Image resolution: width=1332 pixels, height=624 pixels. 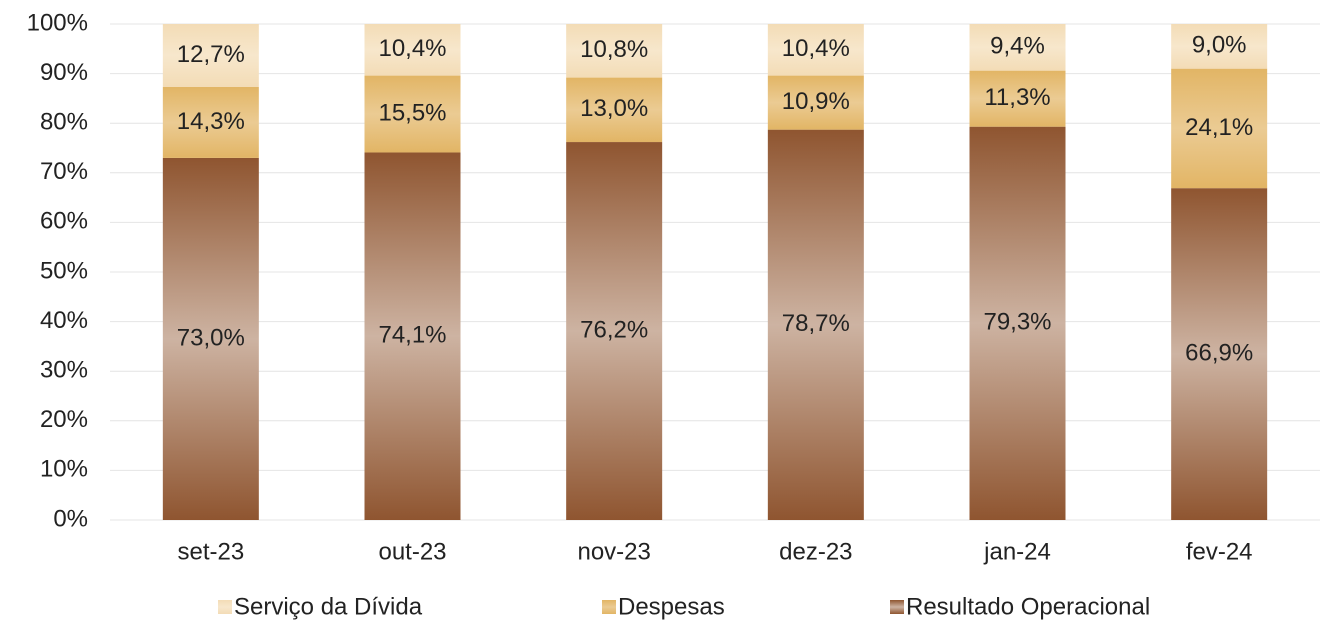 I want to click on data-label: 66,9%, so click(x=1219, y=352).